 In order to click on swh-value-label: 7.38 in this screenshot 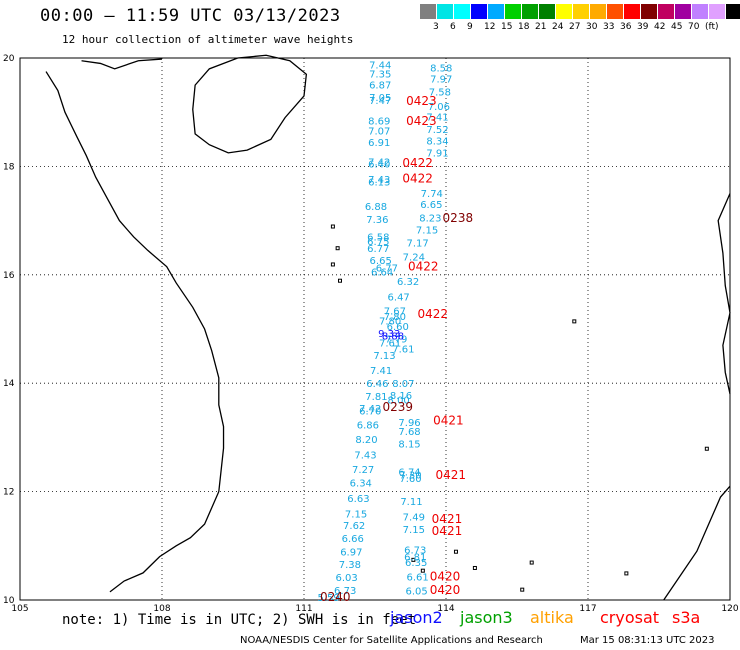, I will do `click(350, 565)`.